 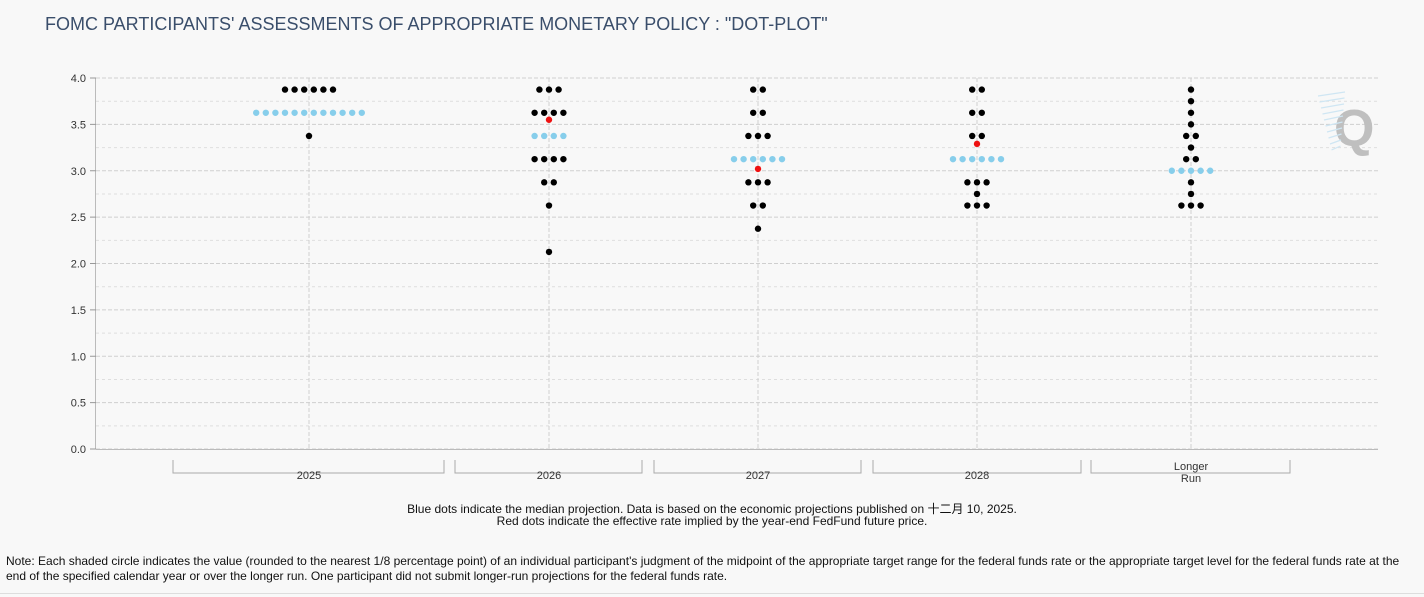 I want to click on category-label: Longer, so click(x=1191, y=467).